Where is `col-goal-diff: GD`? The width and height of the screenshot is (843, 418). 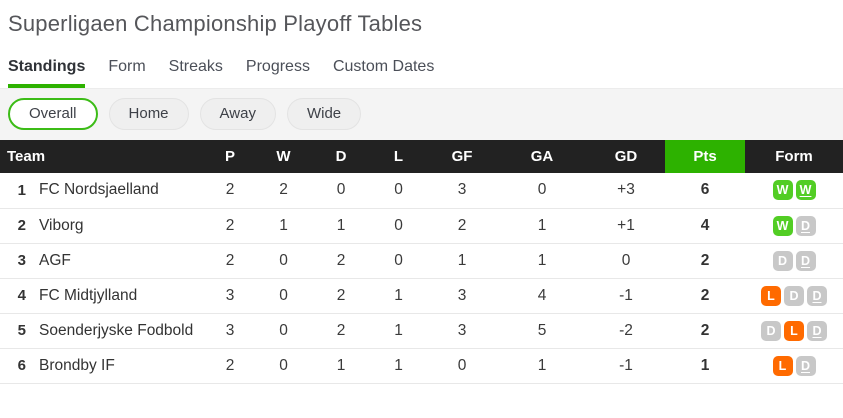
col-goal-diff: GD is located at coordinates (626, 156).